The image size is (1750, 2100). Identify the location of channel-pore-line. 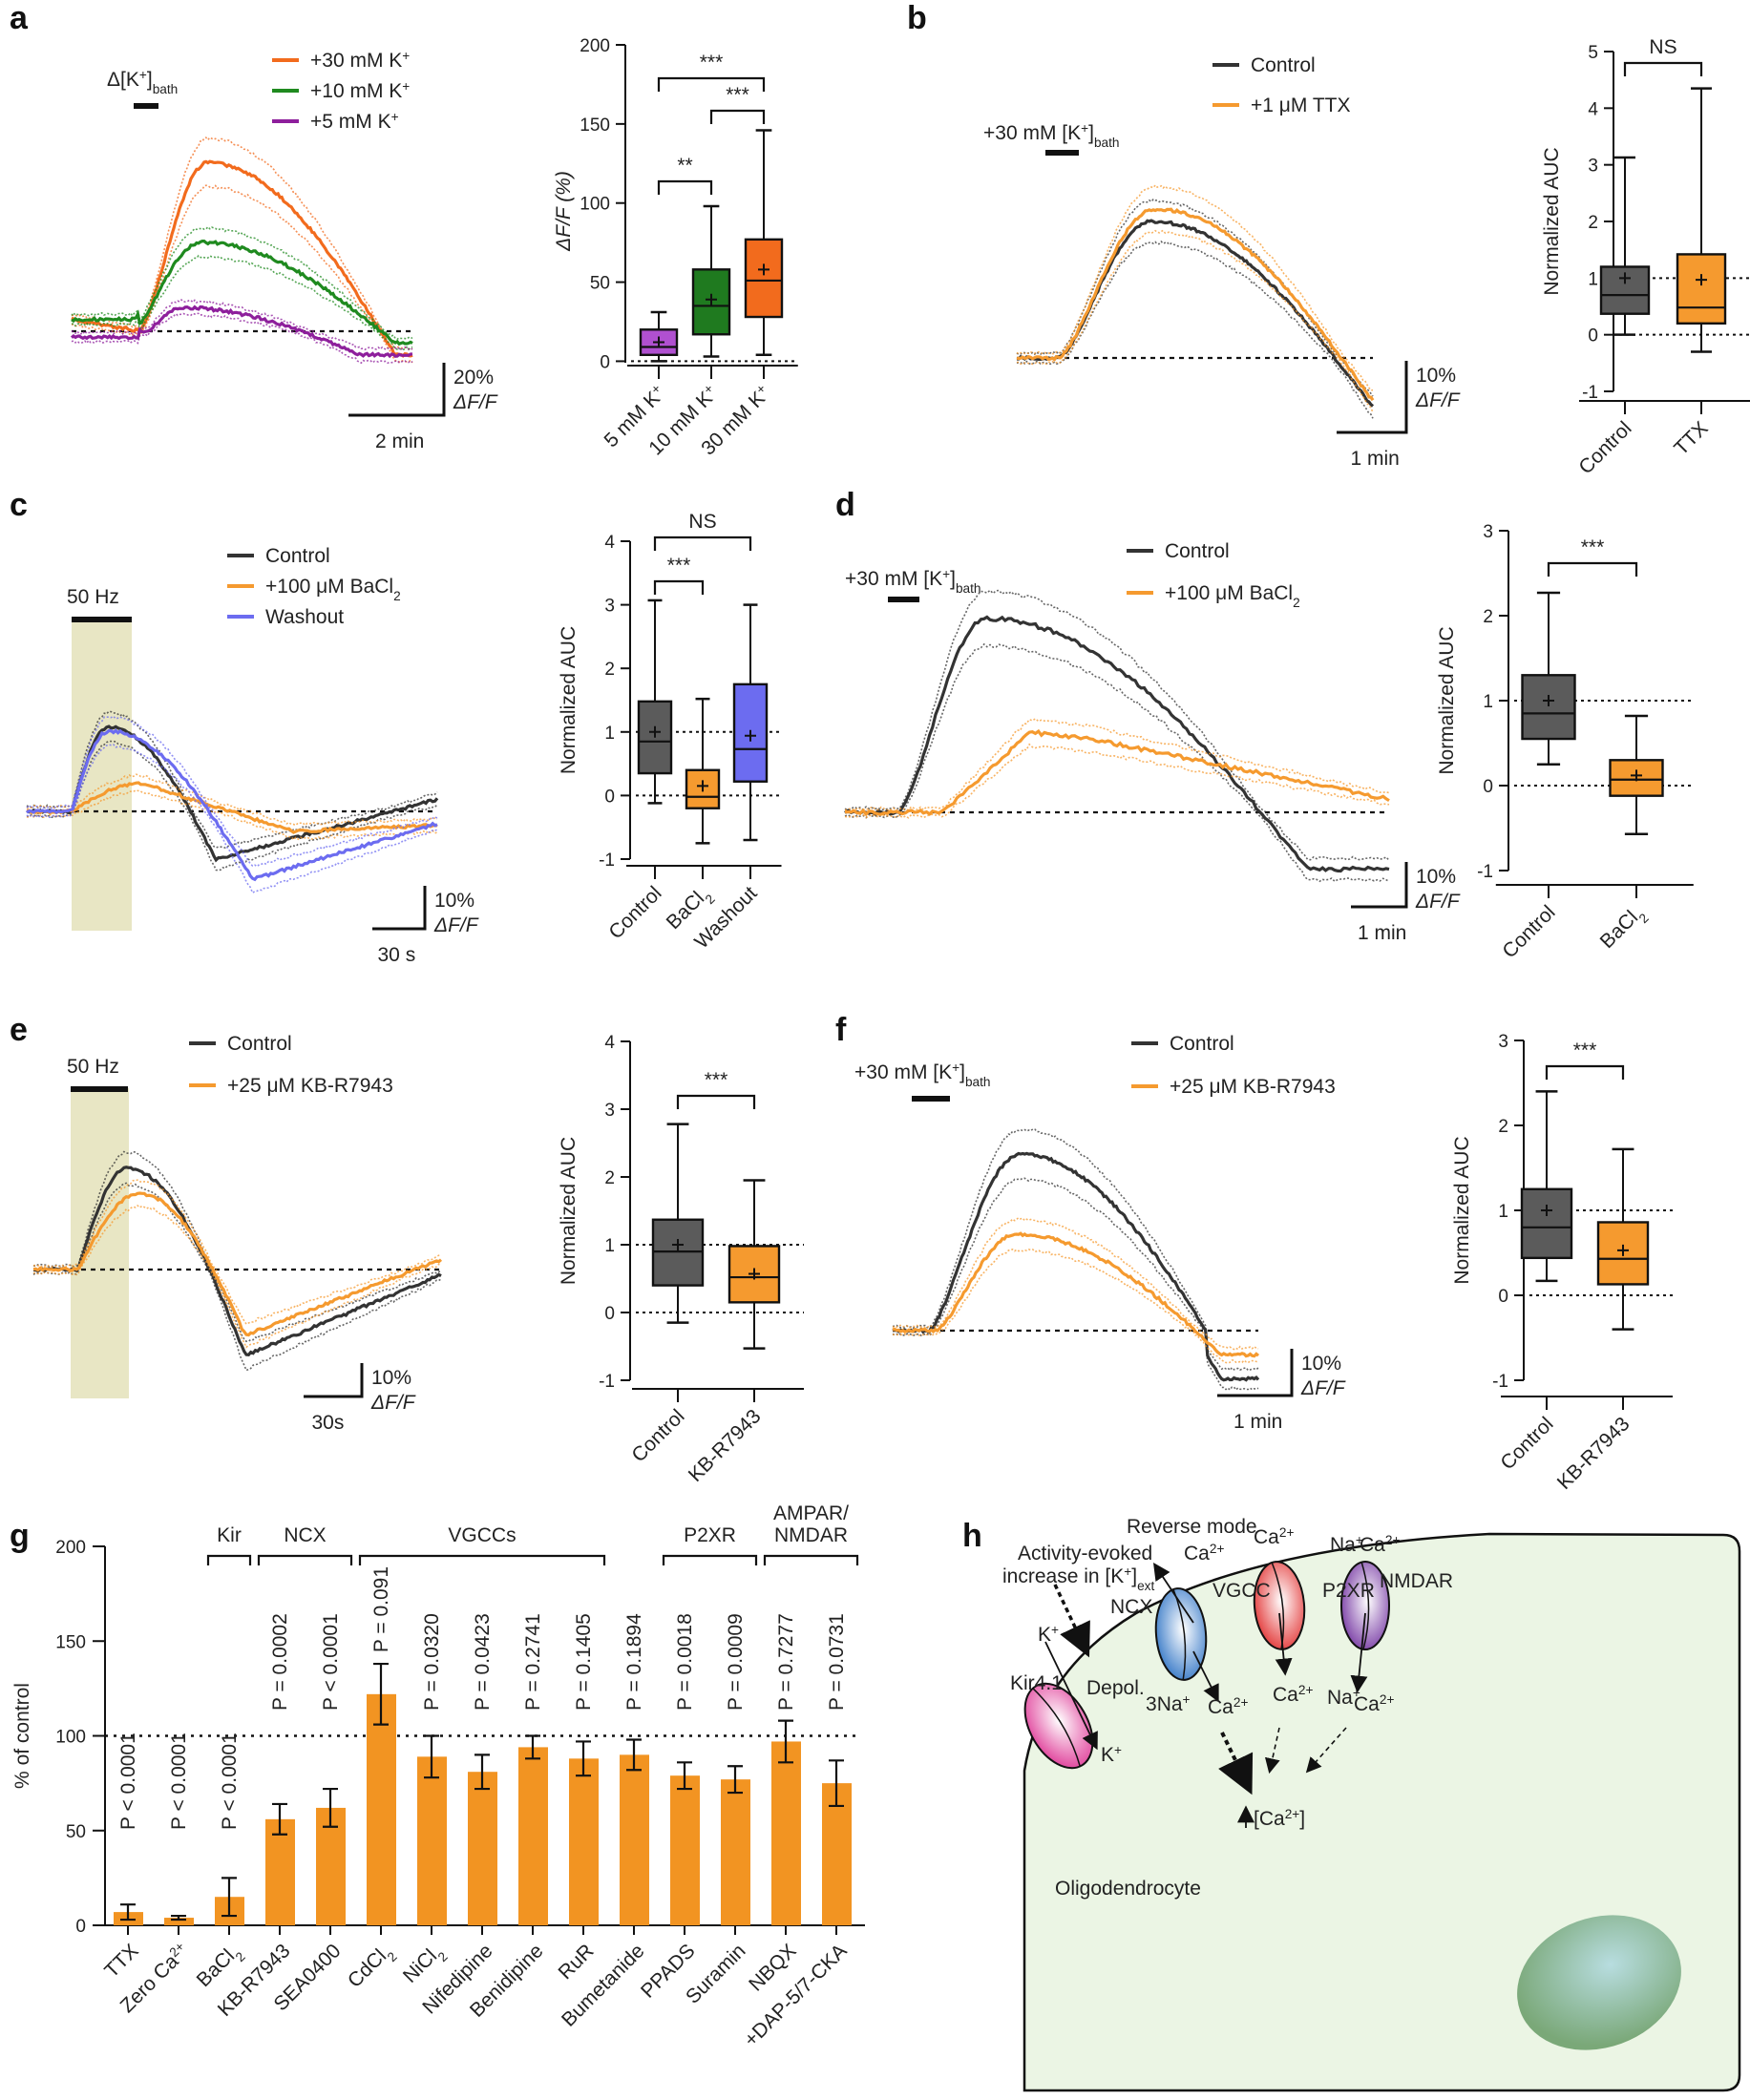
(1056, 1727).